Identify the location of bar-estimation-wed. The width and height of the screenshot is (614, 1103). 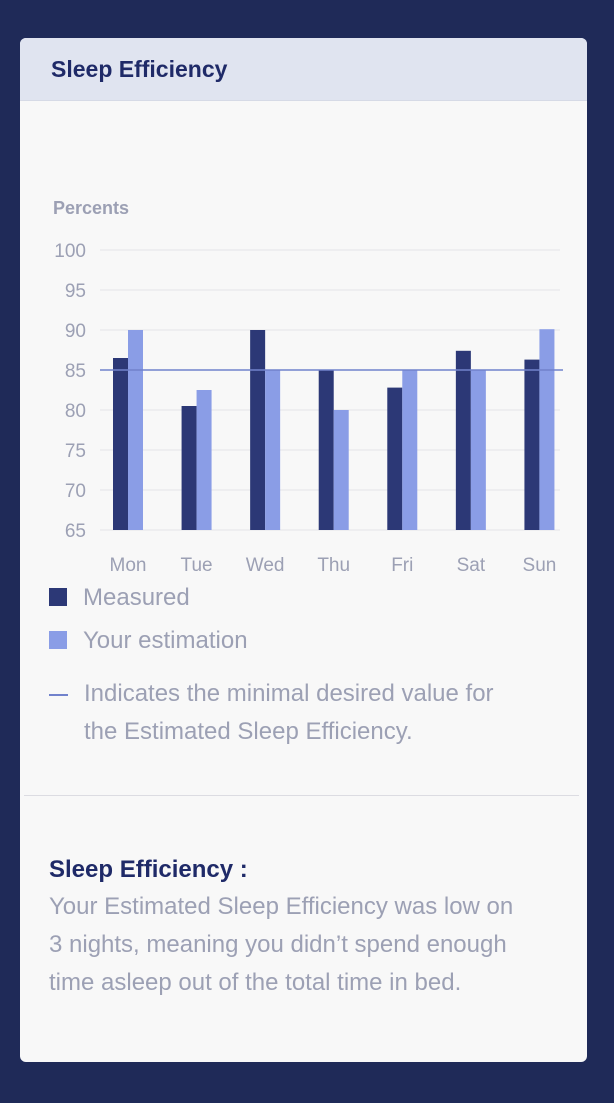
(273, 450).